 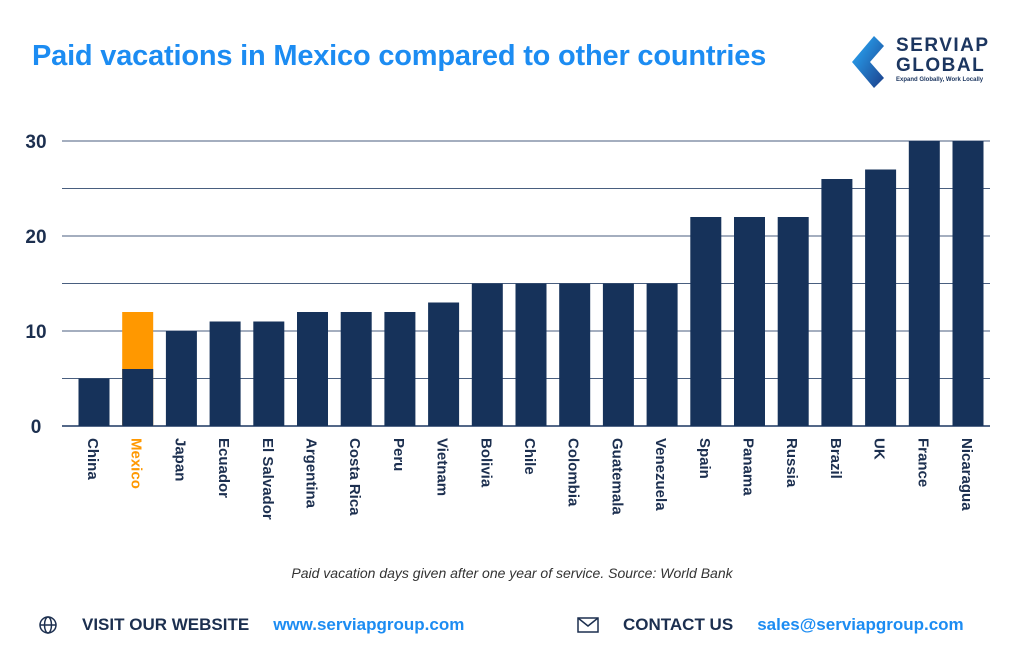 What do you see at coordinates (860, 624) in the screenshot?
I see `email-link: sales@serviapgroup.com` at bounding box center [860, 624].